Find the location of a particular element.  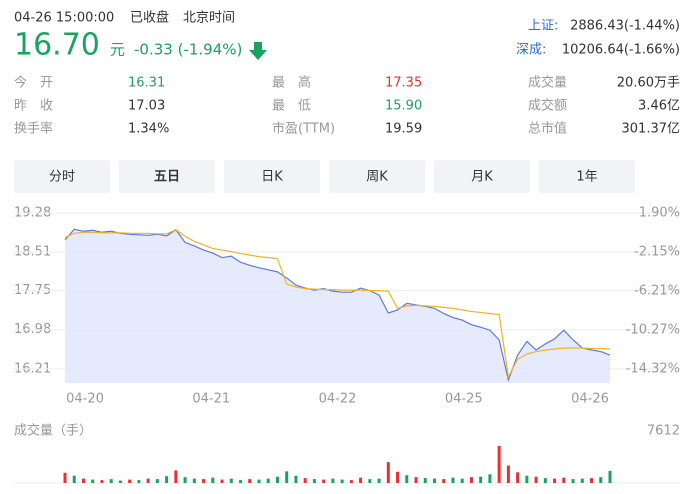

index-value: 2886.43(-1.44%) is located at coordinates (625, 26).